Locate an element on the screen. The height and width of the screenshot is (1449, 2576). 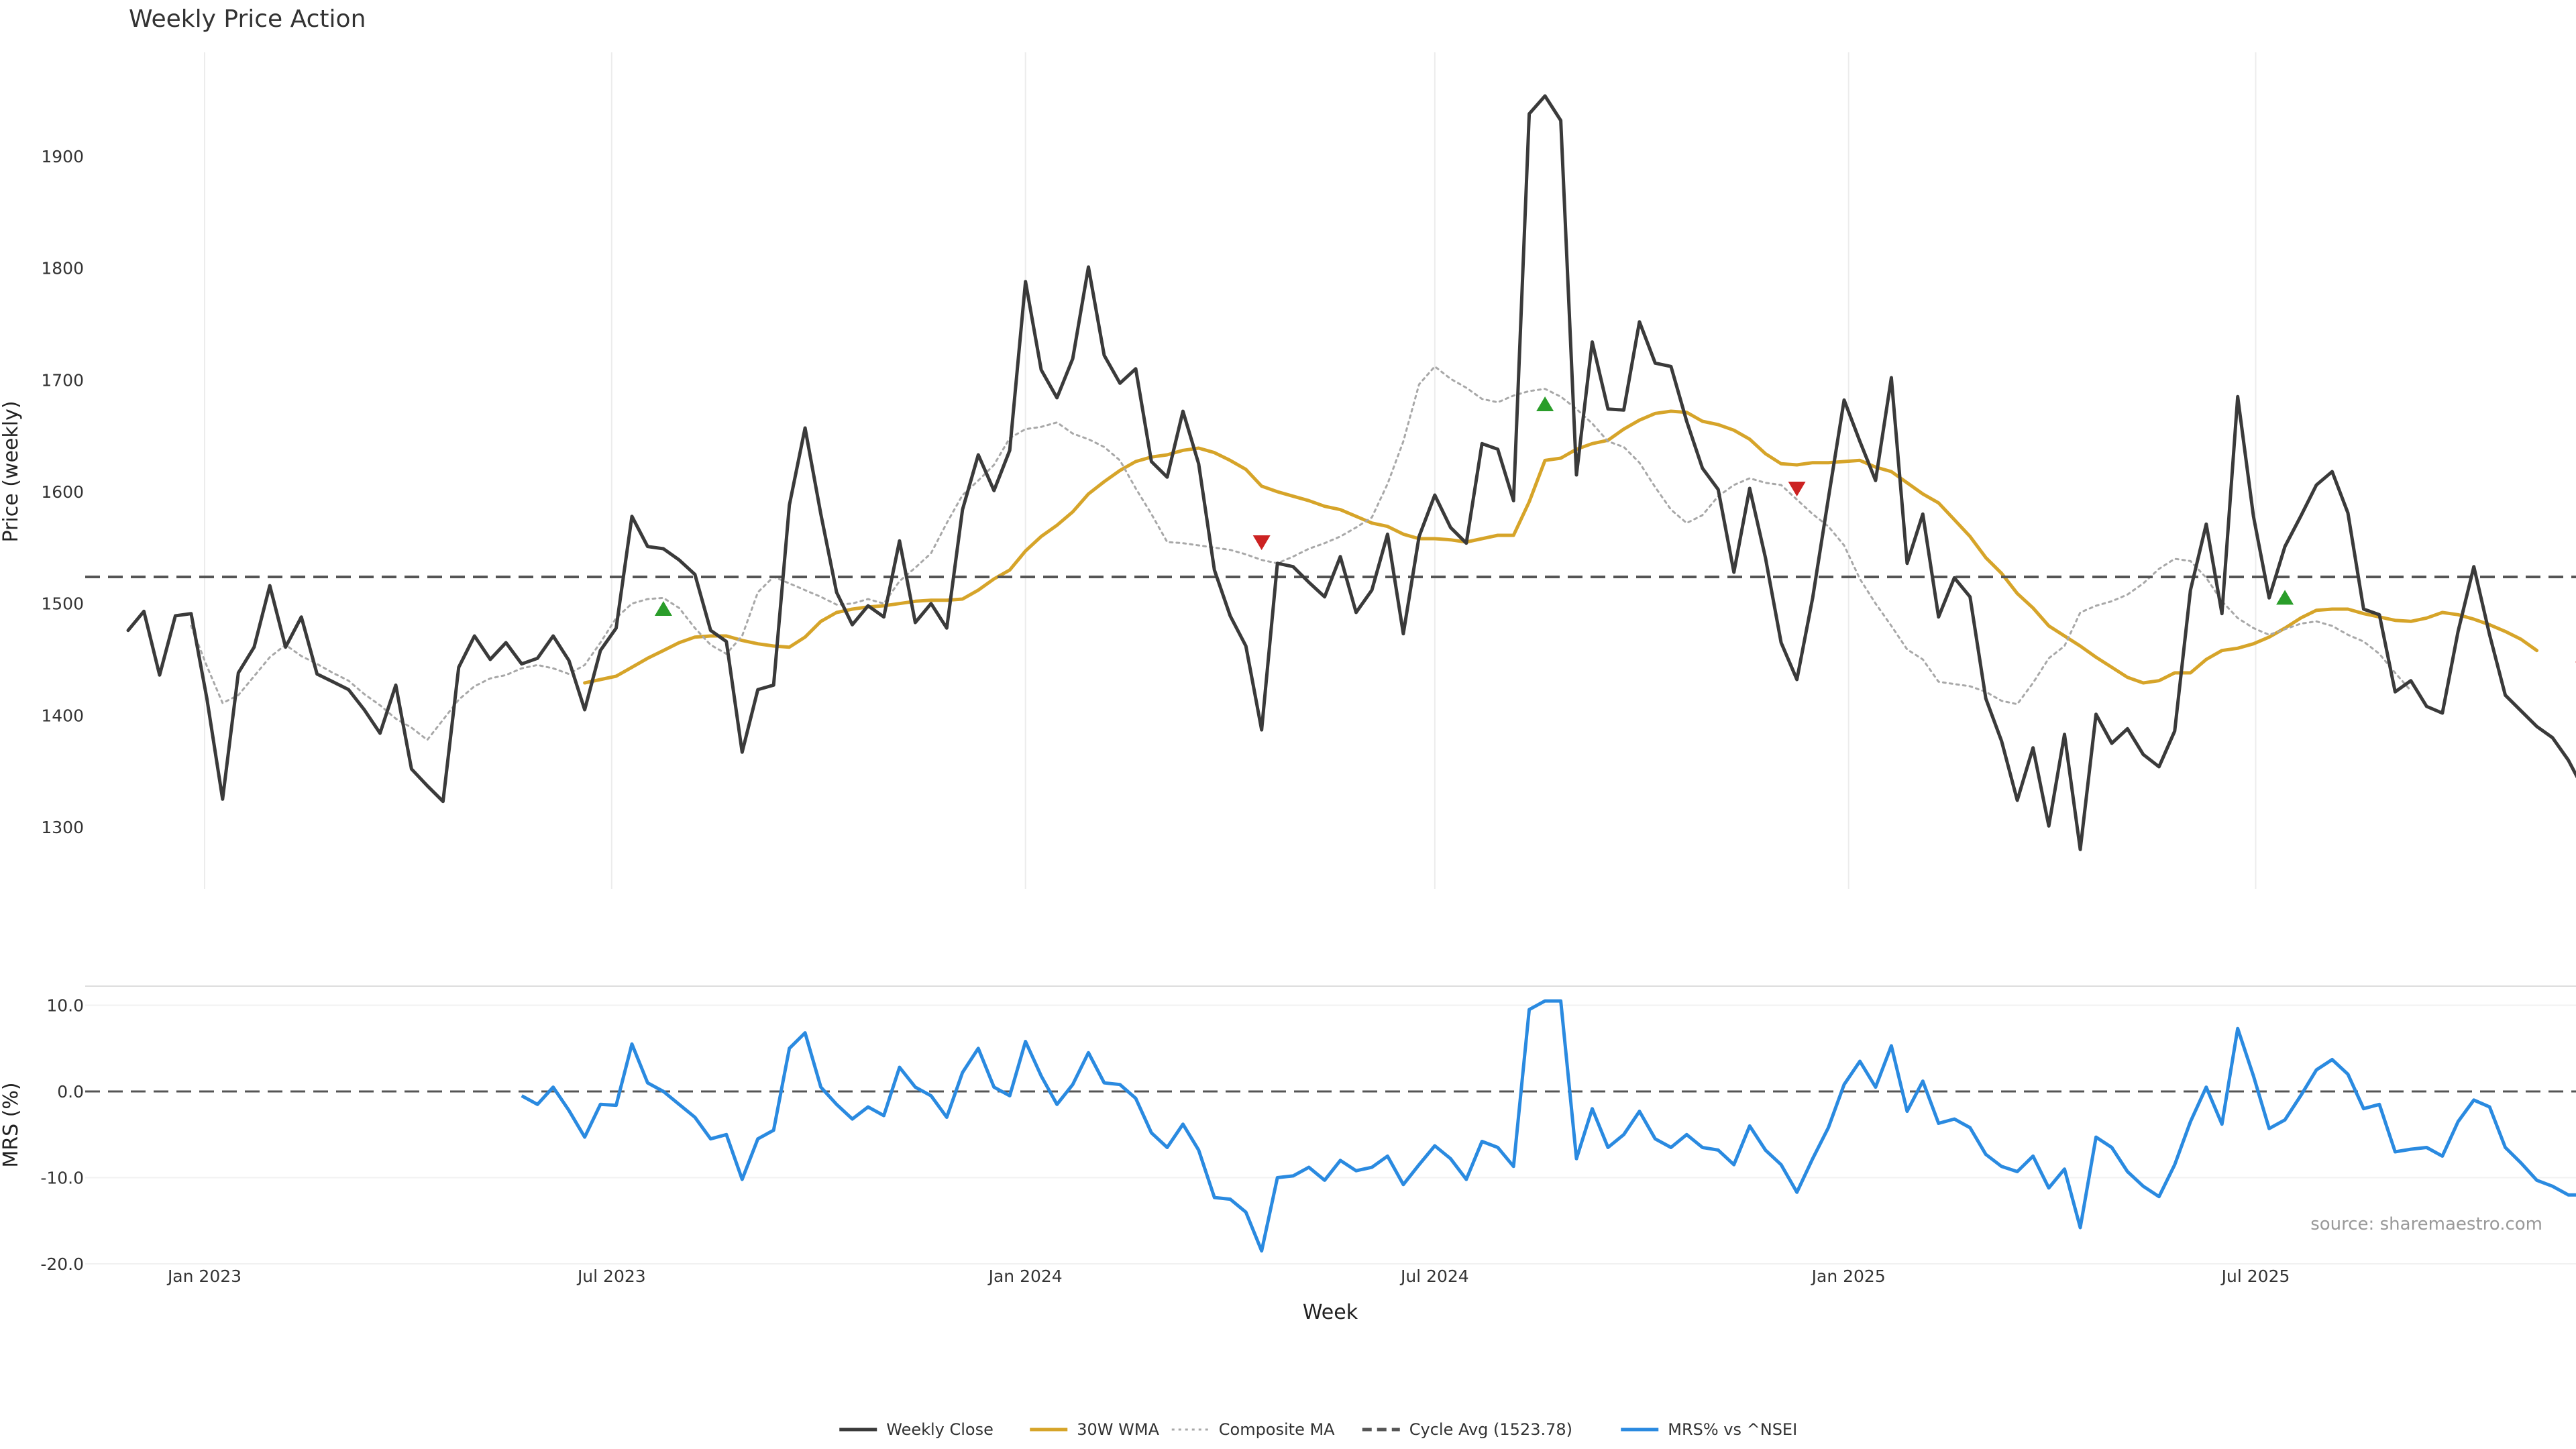
legend-label-1: 30W WMA is located at coordinates (1118, 1429).